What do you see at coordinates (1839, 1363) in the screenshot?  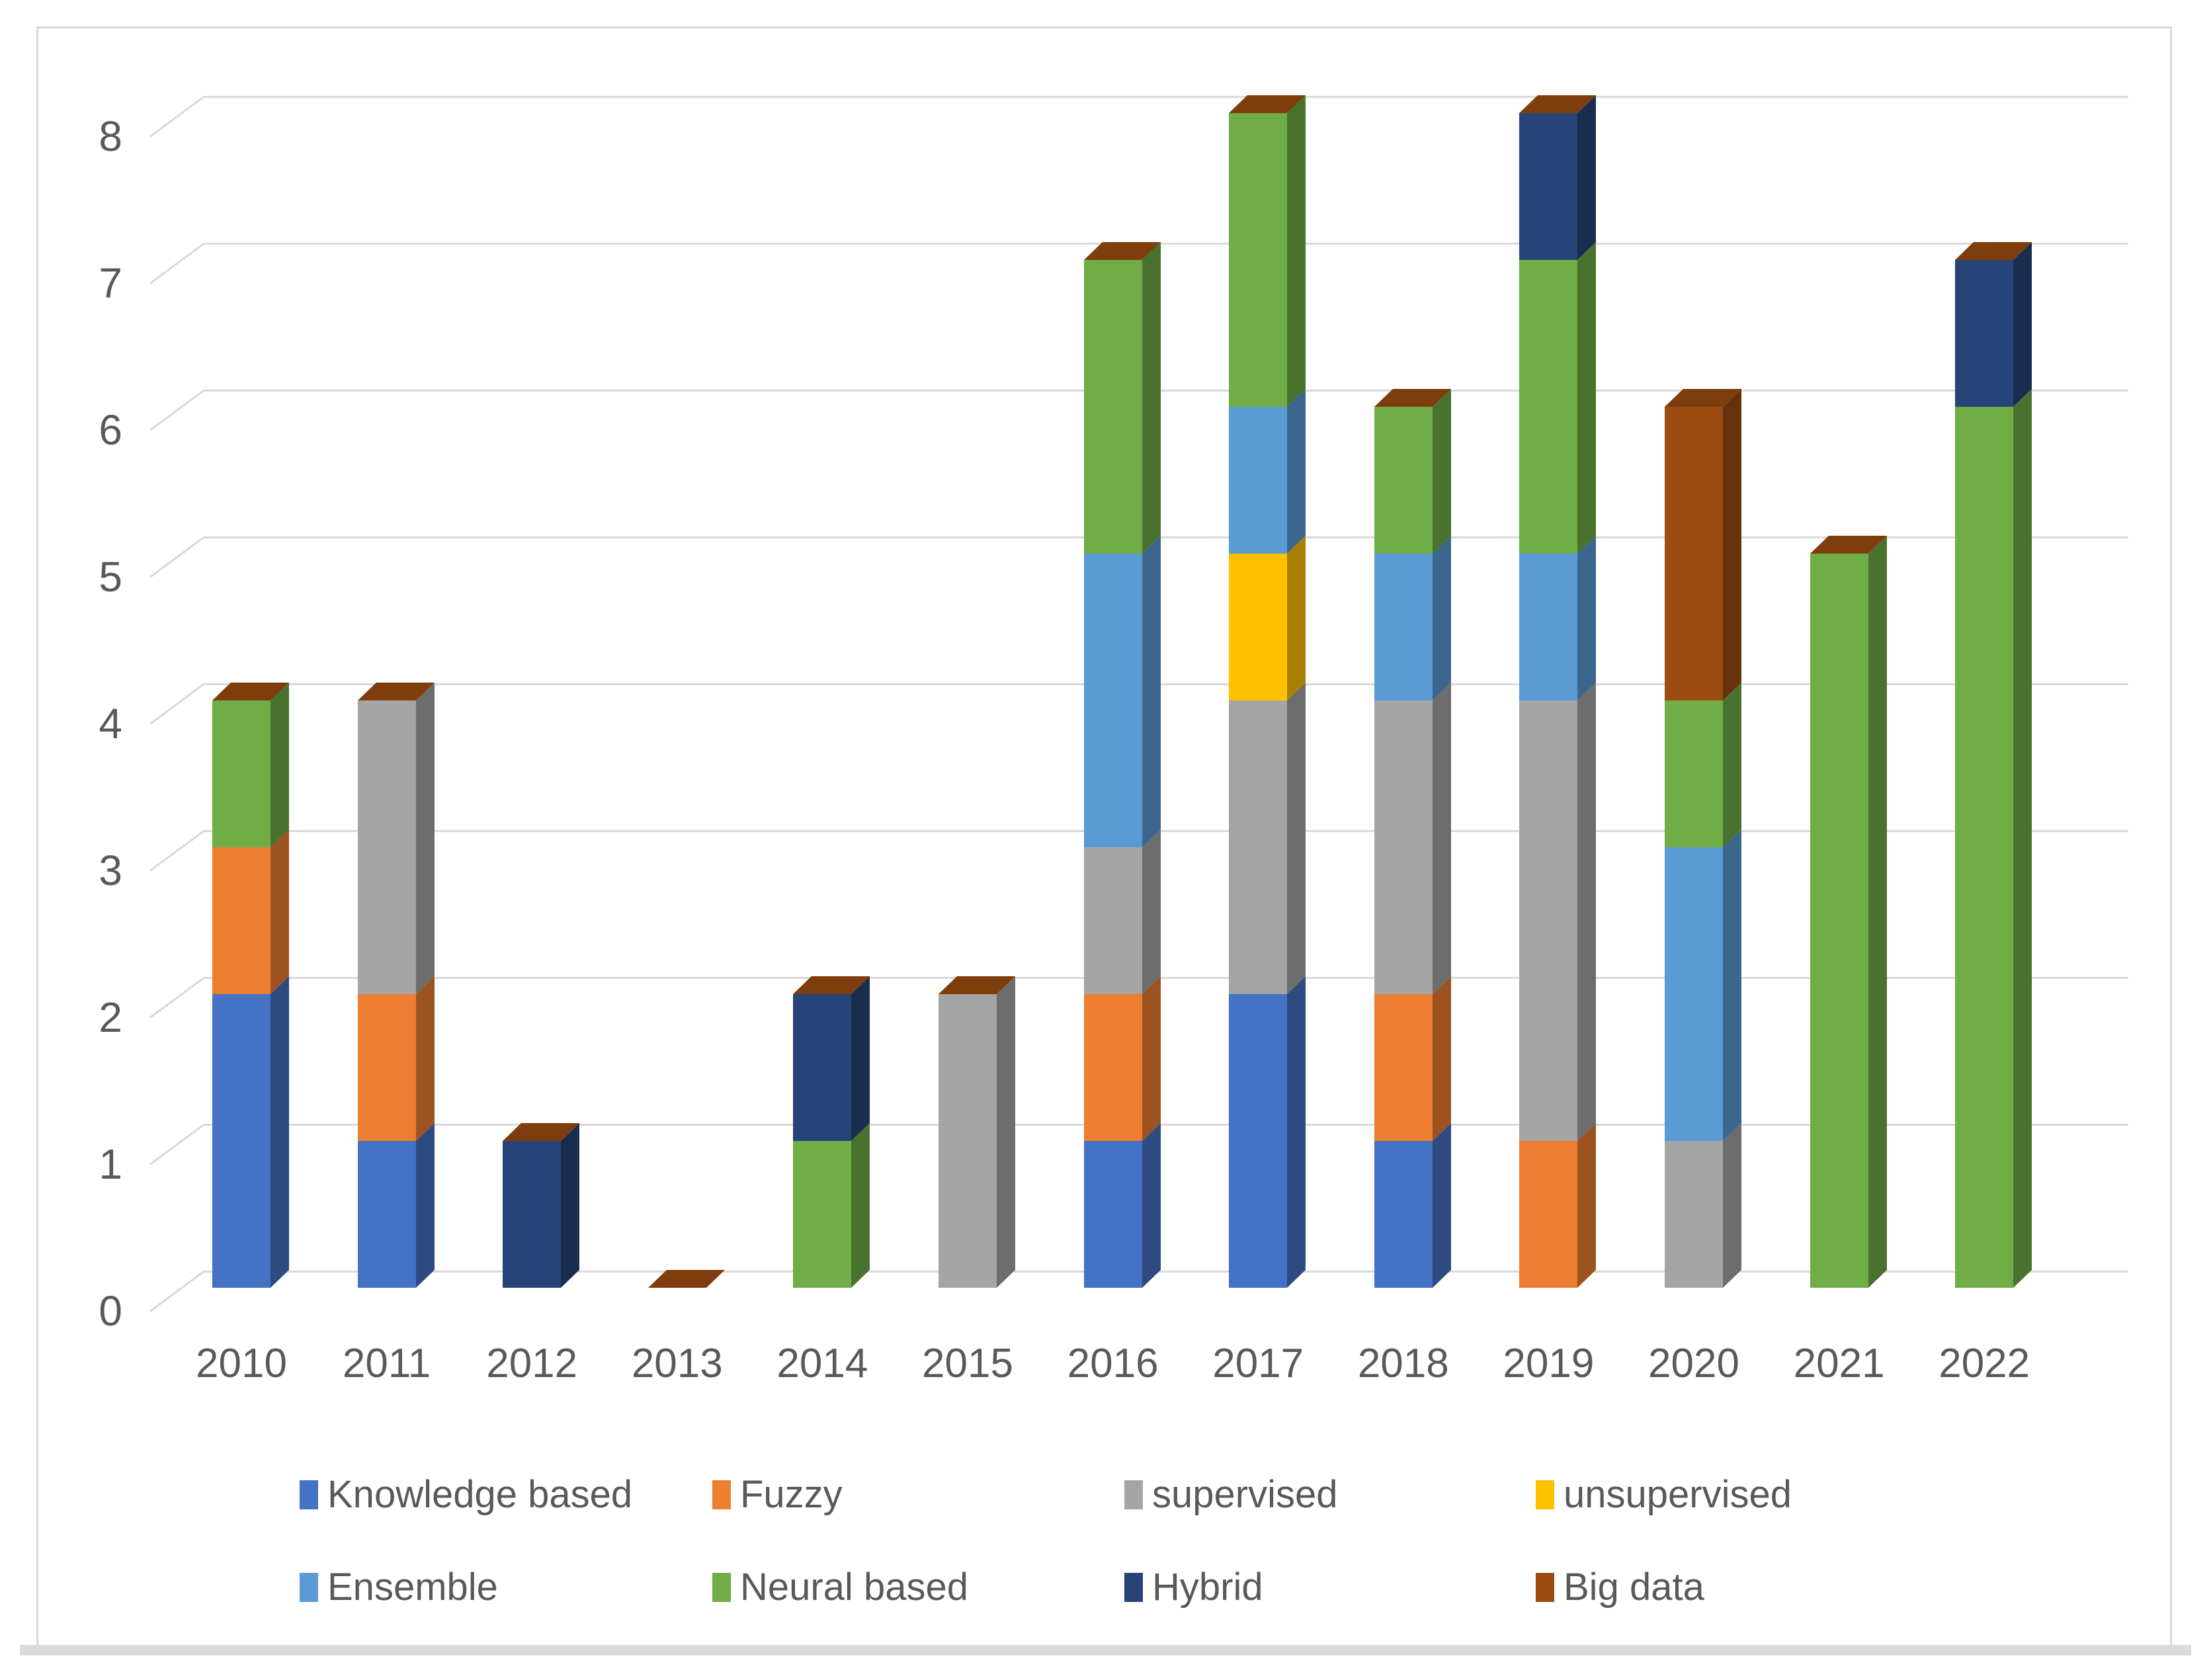 I see `x-axis-category-label: 2021` at bounding box center [1839, 1363].